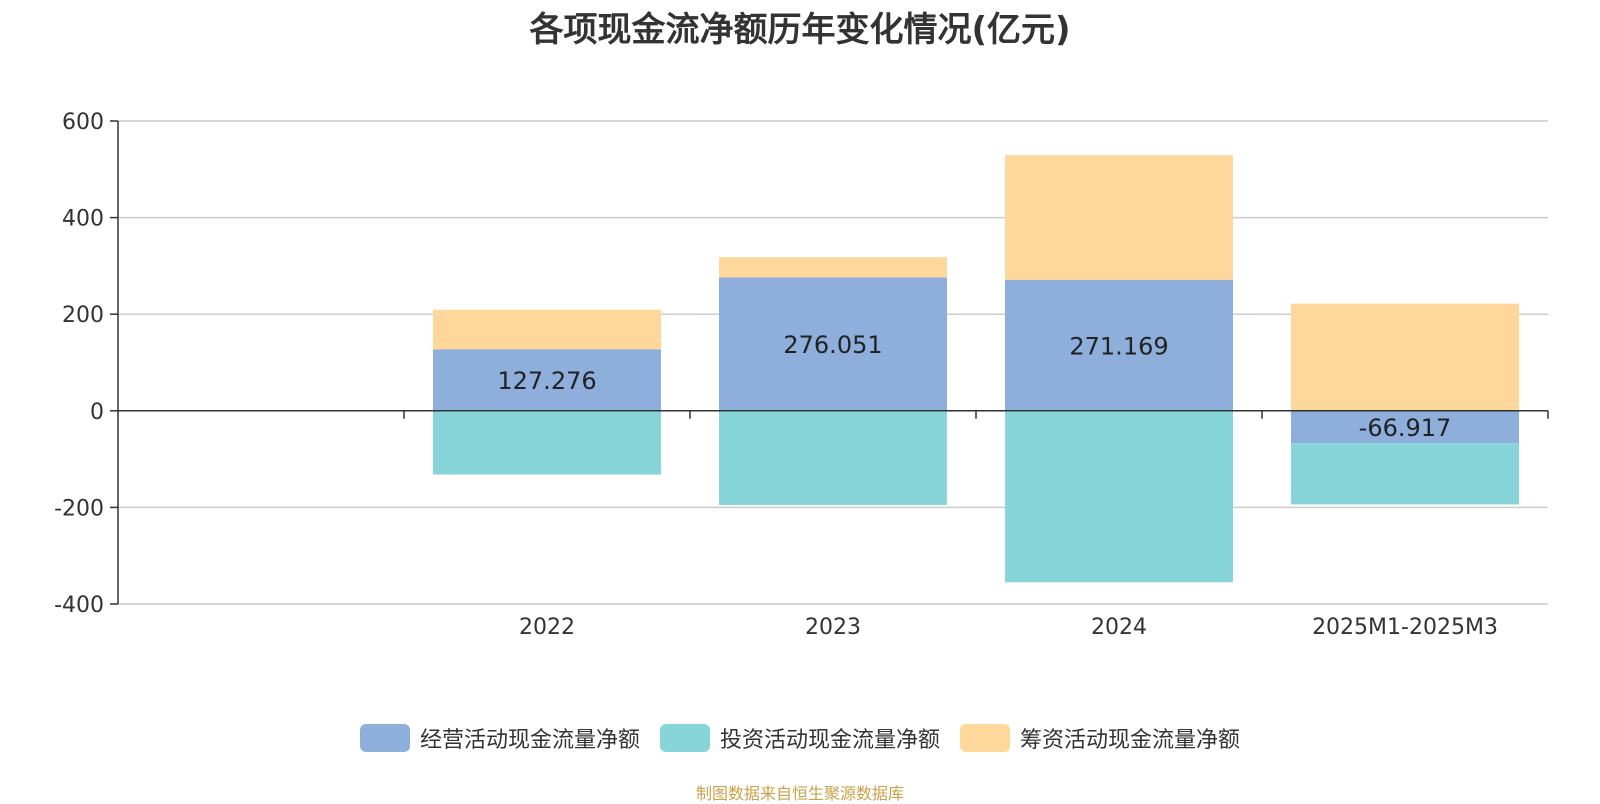 The height and width of the screenshot is (804, 1600). Describe the element at coordinates (547, 627) in the screenshot. I see `x-tick-label: 2022` at that location.